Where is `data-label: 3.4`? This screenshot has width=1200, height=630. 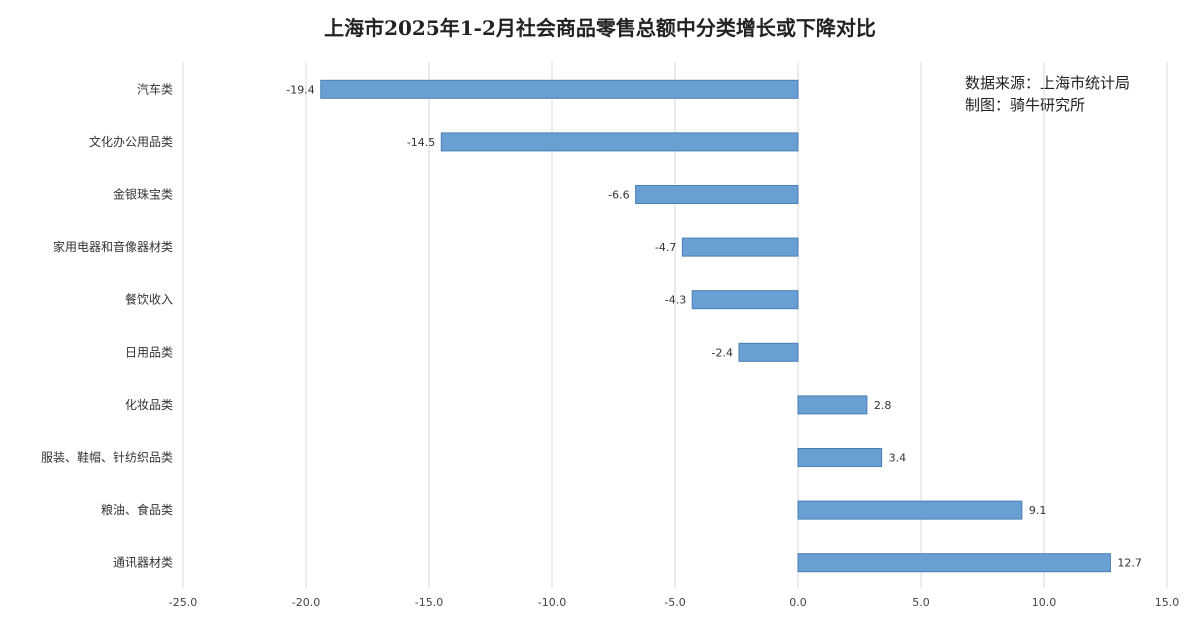 data-label: 3.4 is located at coordinates (898, 458).